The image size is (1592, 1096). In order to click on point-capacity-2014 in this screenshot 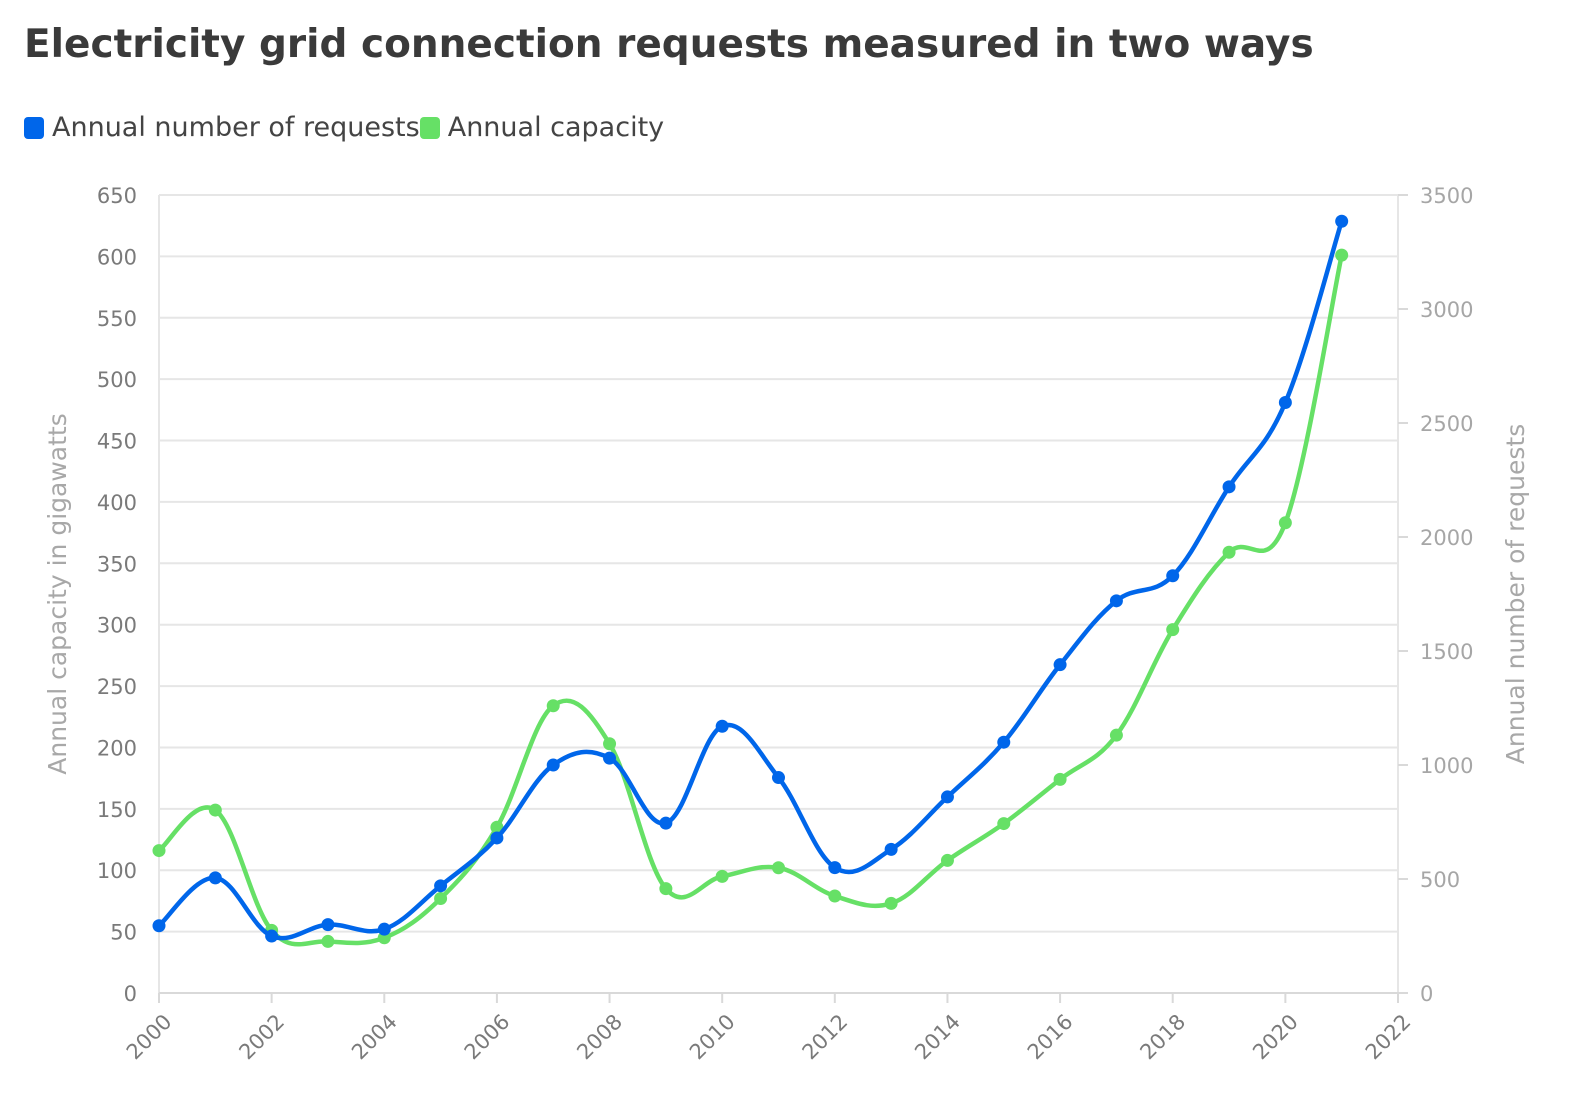, I will do `click(947, 860)`.